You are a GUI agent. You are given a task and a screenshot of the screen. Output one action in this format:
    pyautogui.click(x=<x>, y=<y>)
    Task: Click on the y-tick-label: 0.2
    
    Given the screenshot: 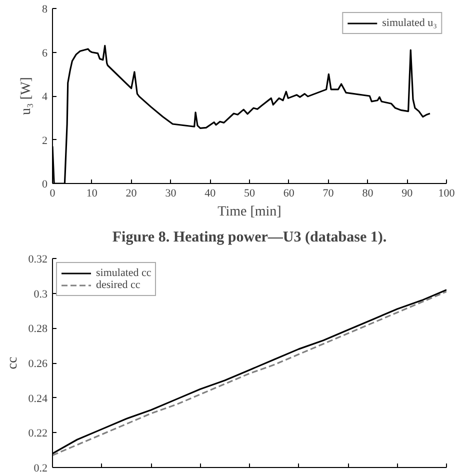 What is the action you would take?
    pyautogui.click(x=41, y=468)
    